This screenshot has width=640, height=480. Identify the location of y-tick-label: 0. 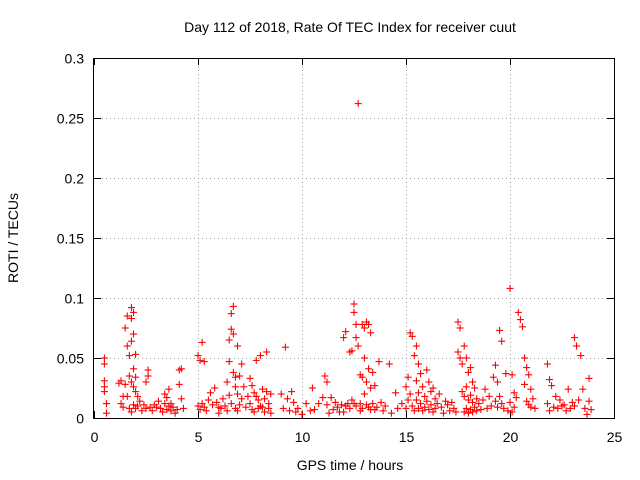
(80, 419).